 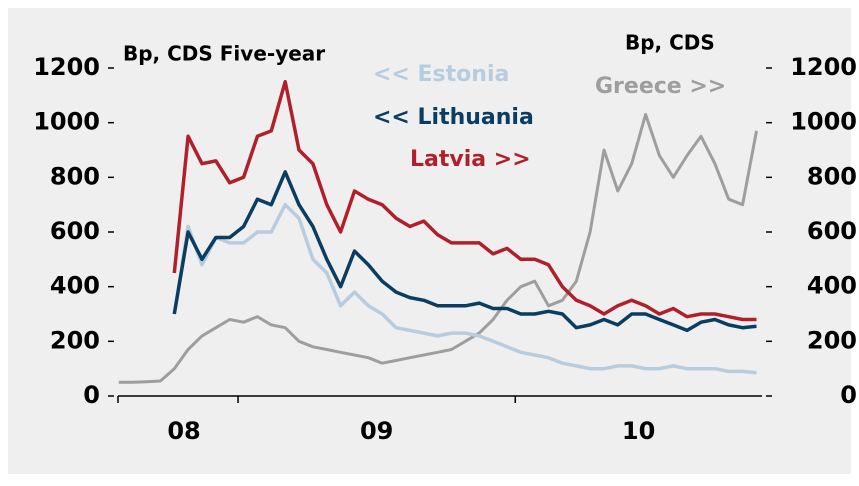 What do you see at coordinates (75, 231) in the screenshot?
I see `y-tick-label: 600` at bounding box center [75, 231].